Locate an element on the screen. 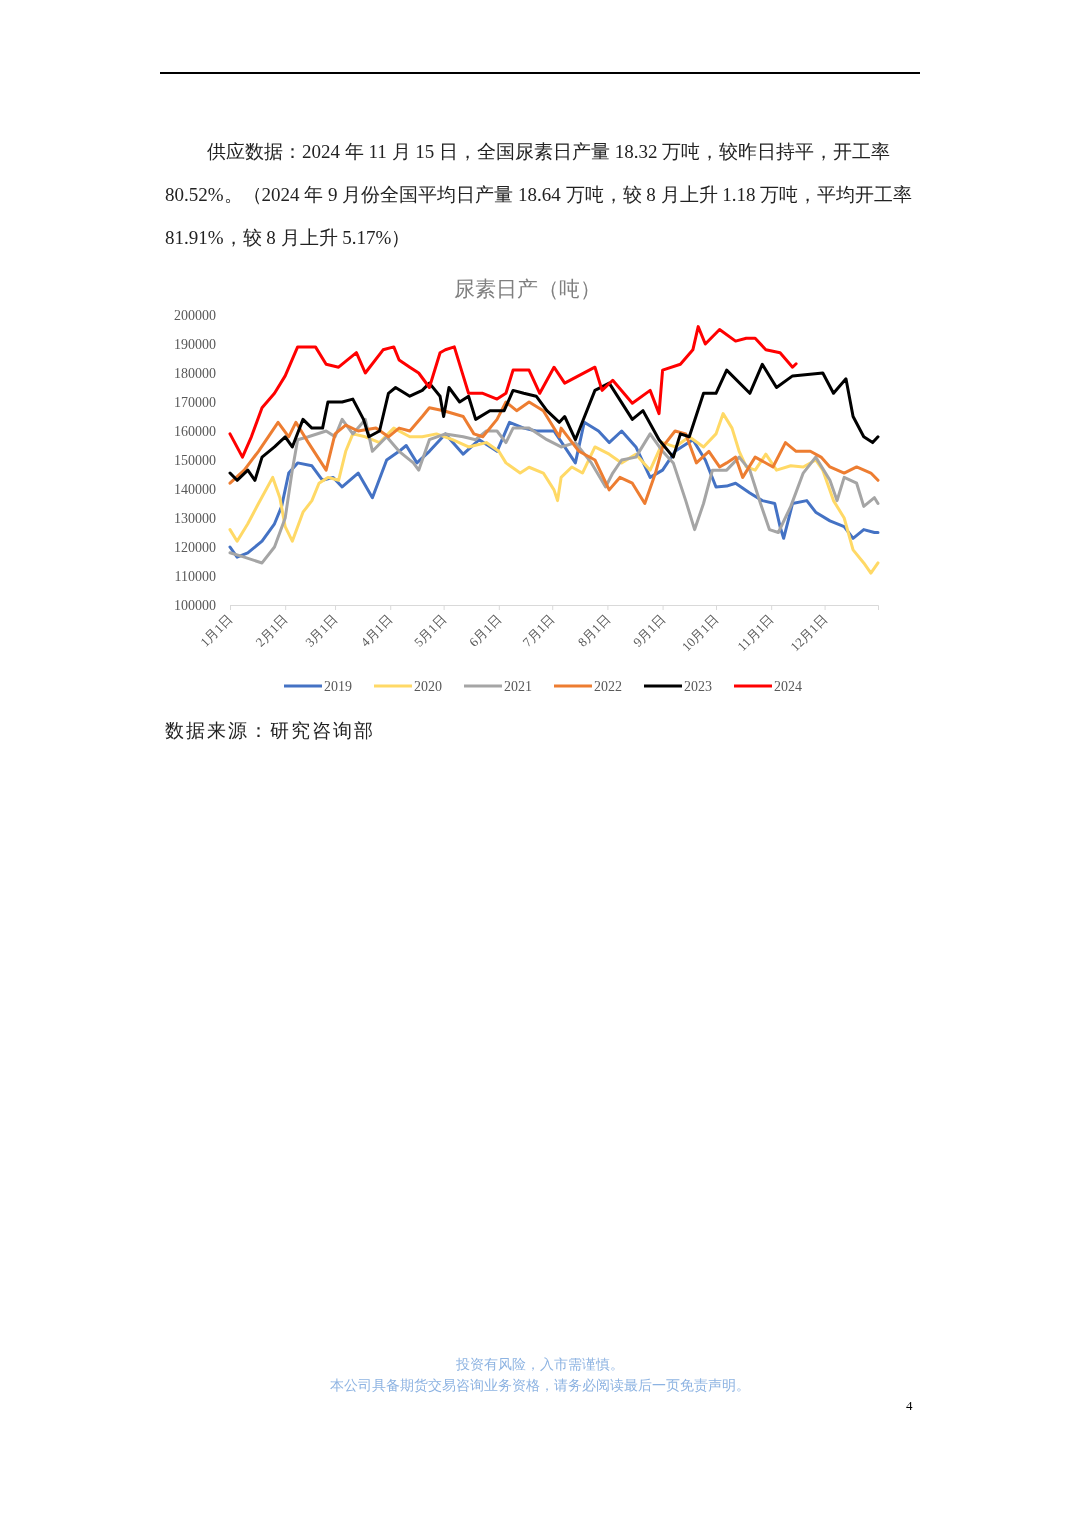 This screenshot has width=1080, height=1527. y-tick-label: 170000 is located at coordinates (195, 402).